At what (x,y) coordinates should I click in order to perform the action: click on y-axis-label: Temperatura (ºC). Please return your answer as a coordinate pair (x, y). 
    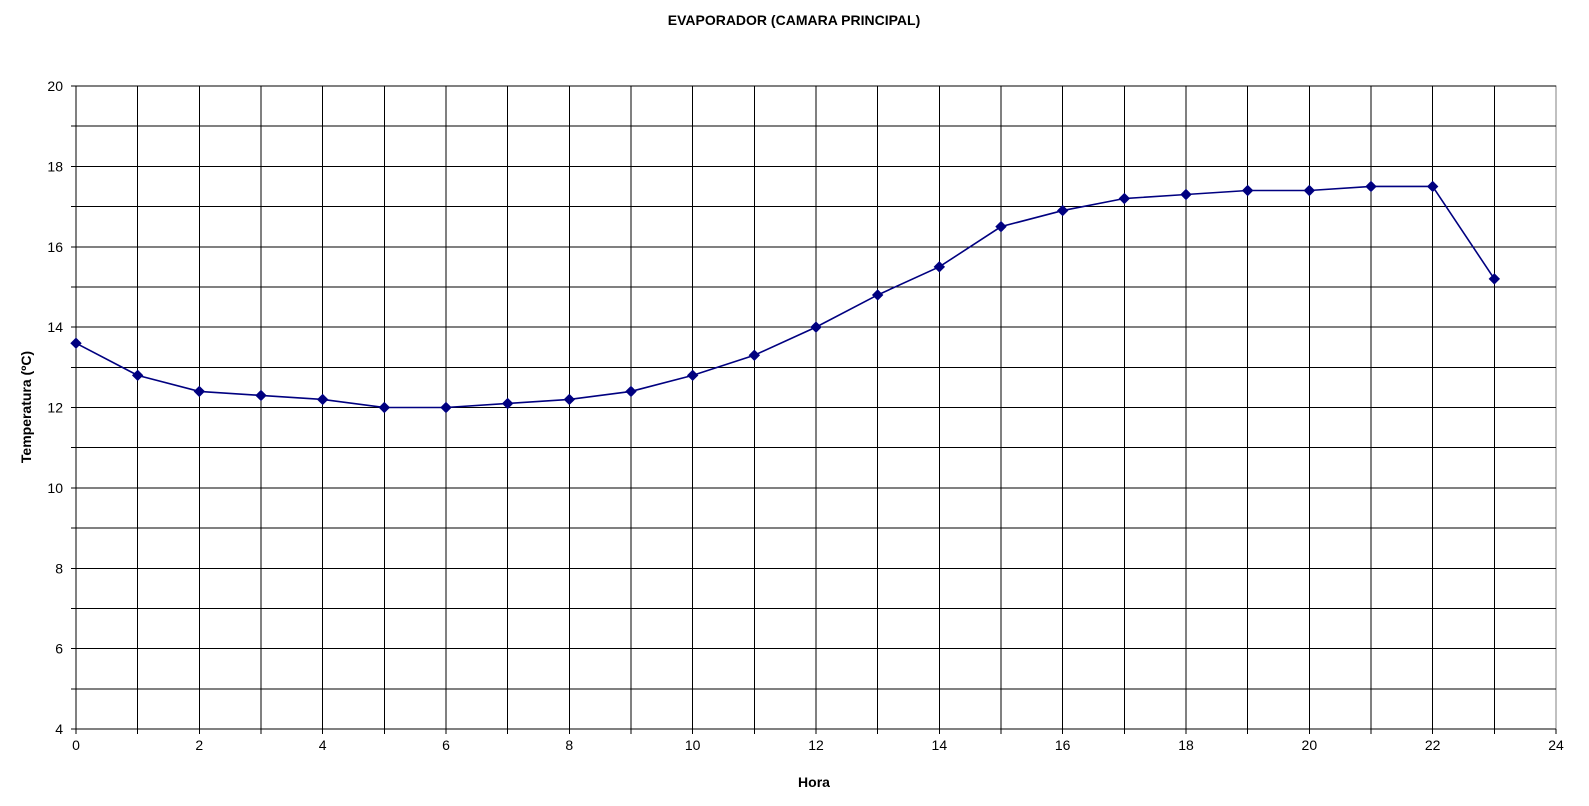
    Looking at the image, I should click on (26, 407).